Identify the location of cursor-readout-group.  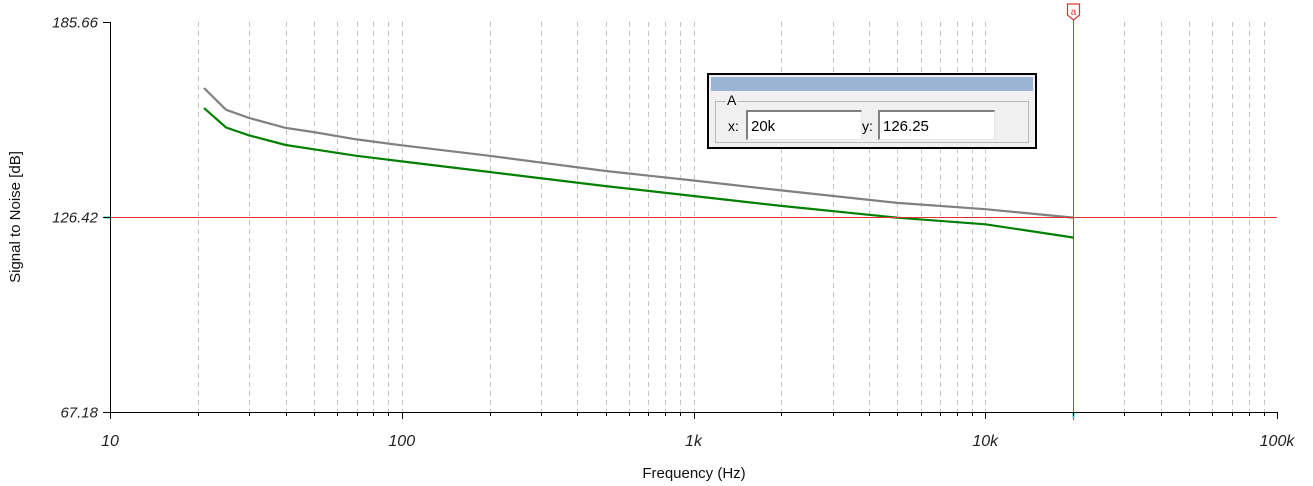
(872, 122).